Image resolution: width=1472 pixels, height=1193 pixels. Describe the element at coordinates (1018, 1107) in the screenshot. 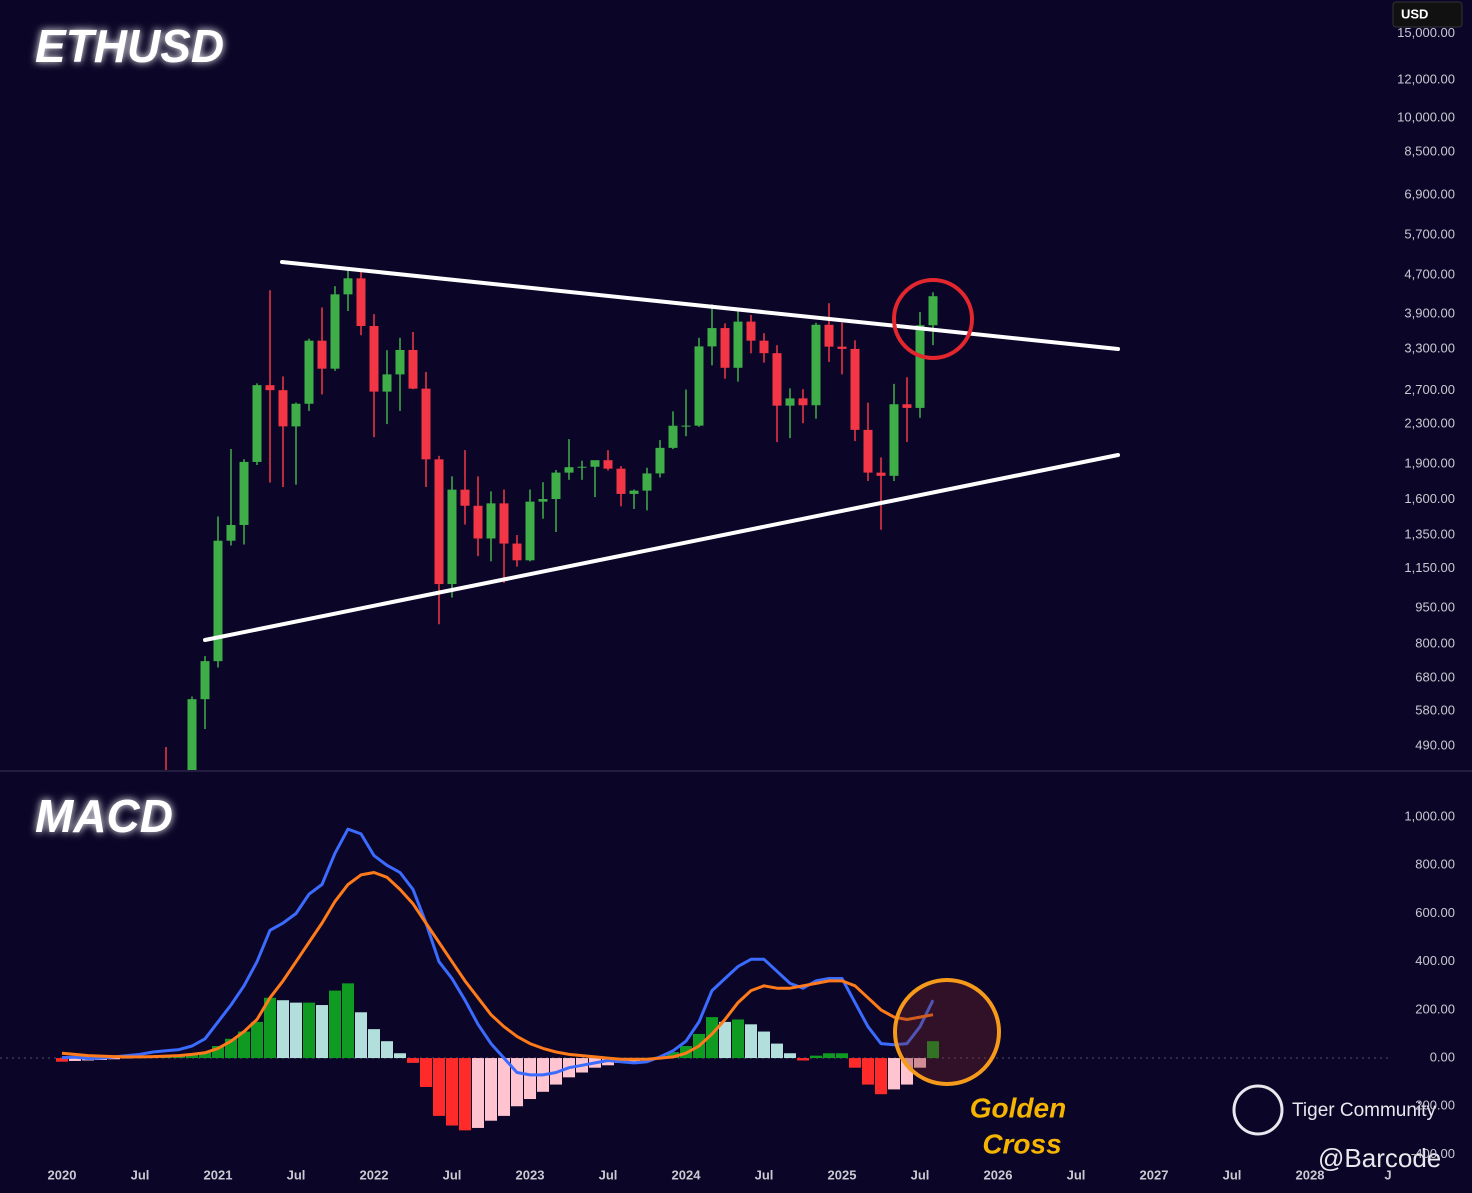

I see `annotation-line: Golden` at that location.